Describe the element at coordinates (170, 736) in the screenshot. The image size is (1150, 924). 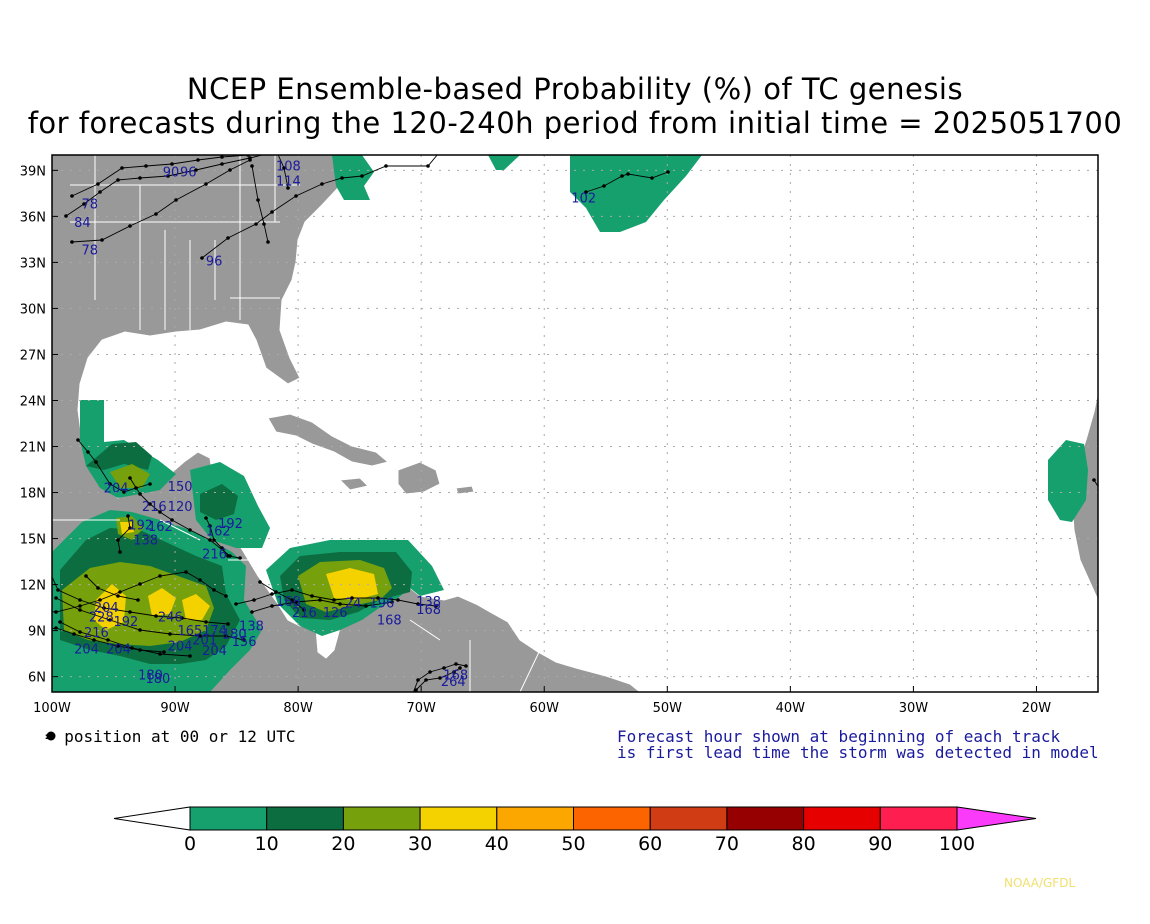
I see `legend-dot-text: = position at 00 or 12 UTC` at that location.